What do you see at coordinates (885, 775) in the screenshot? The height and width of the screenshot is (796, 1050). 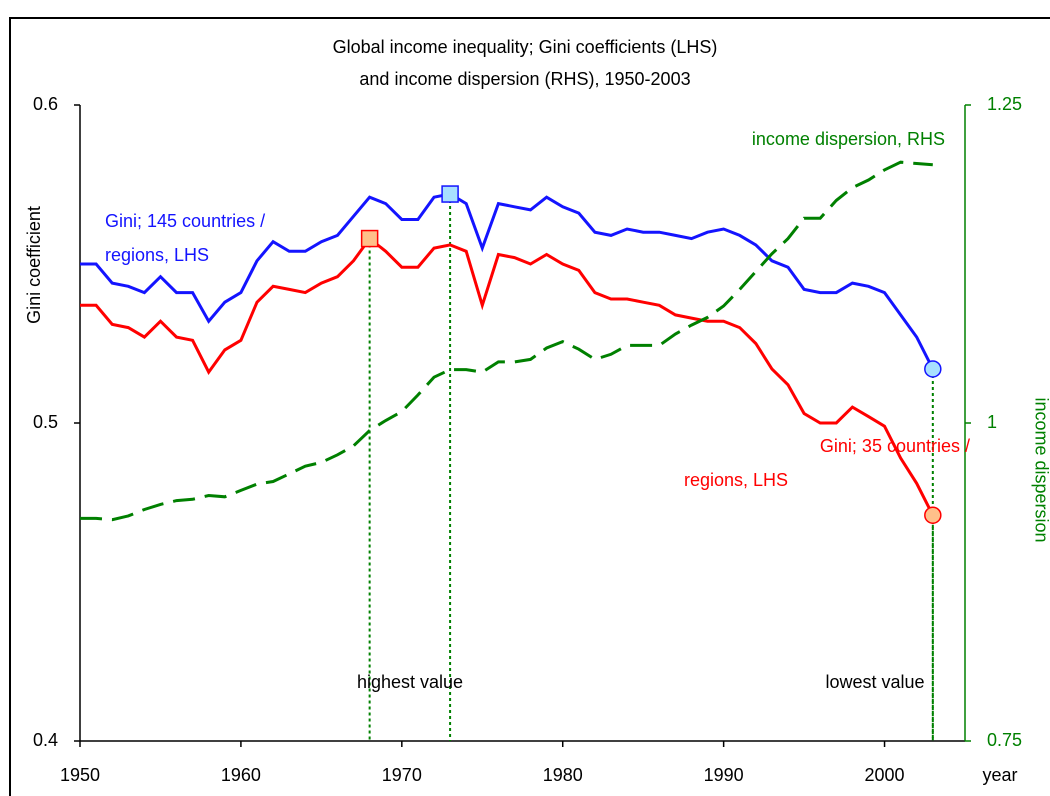 I see `x-tick-label: 2000` at bounding box center [885, 775].